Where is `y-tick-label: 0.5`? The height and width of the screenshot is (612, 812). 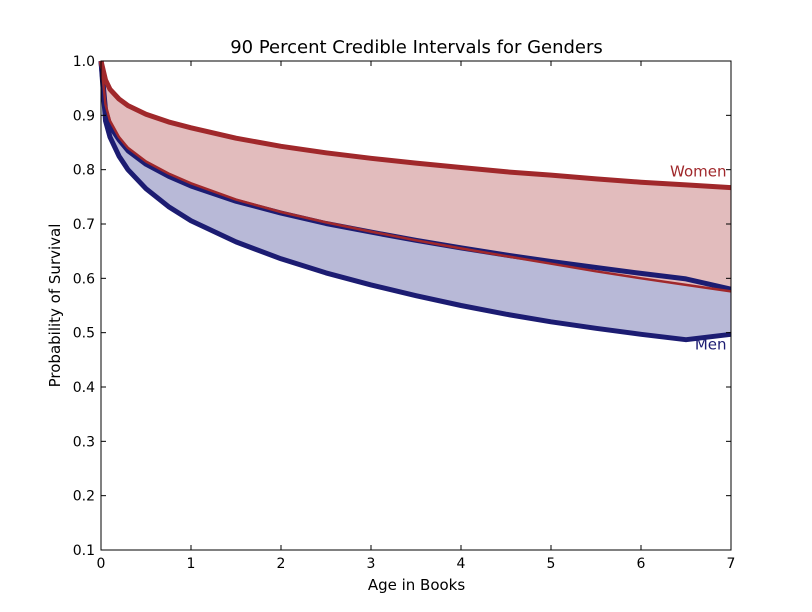
y-tick-label: 0.5 is located at coordinates (84, 334).